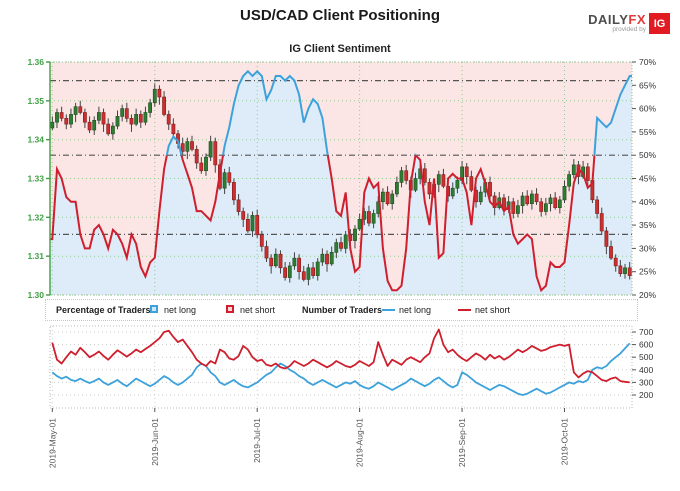 Image resolution: width=680 pixels, height=491 pixels. I want to click on svg-text: 1.34, so click(35, 140).